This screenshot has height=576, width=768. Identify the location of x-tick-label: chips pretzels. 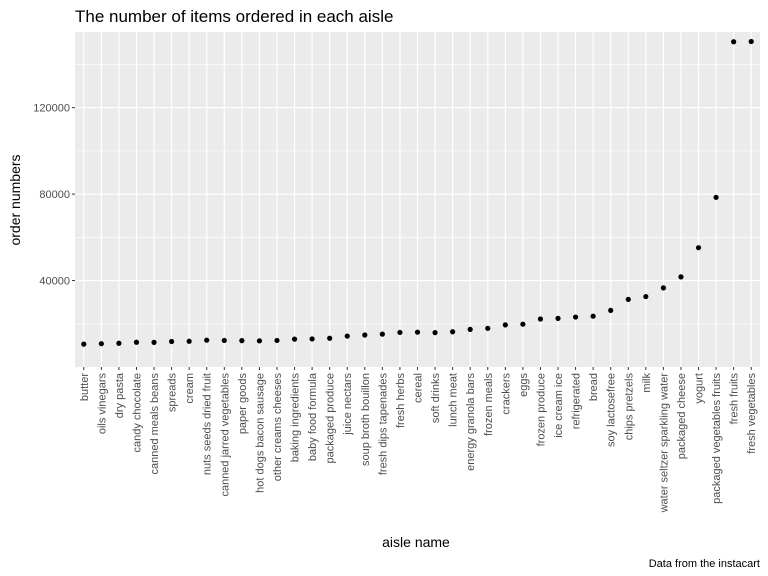
(629, 407).